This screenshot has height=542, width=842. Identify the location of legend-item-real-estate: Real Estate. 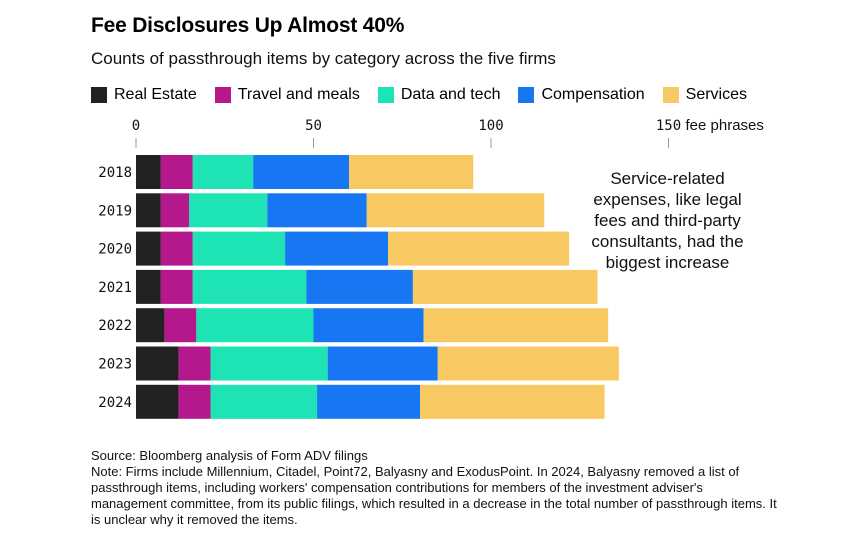
(144, 95).